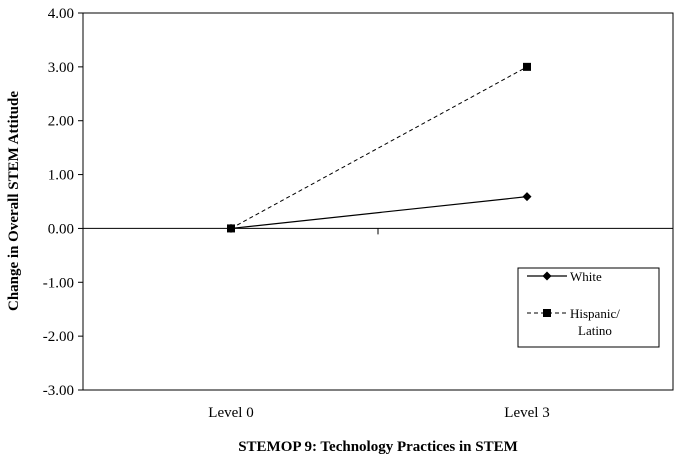  I want to click on legend: White Hispanic/ Latino, so click(588, 307).